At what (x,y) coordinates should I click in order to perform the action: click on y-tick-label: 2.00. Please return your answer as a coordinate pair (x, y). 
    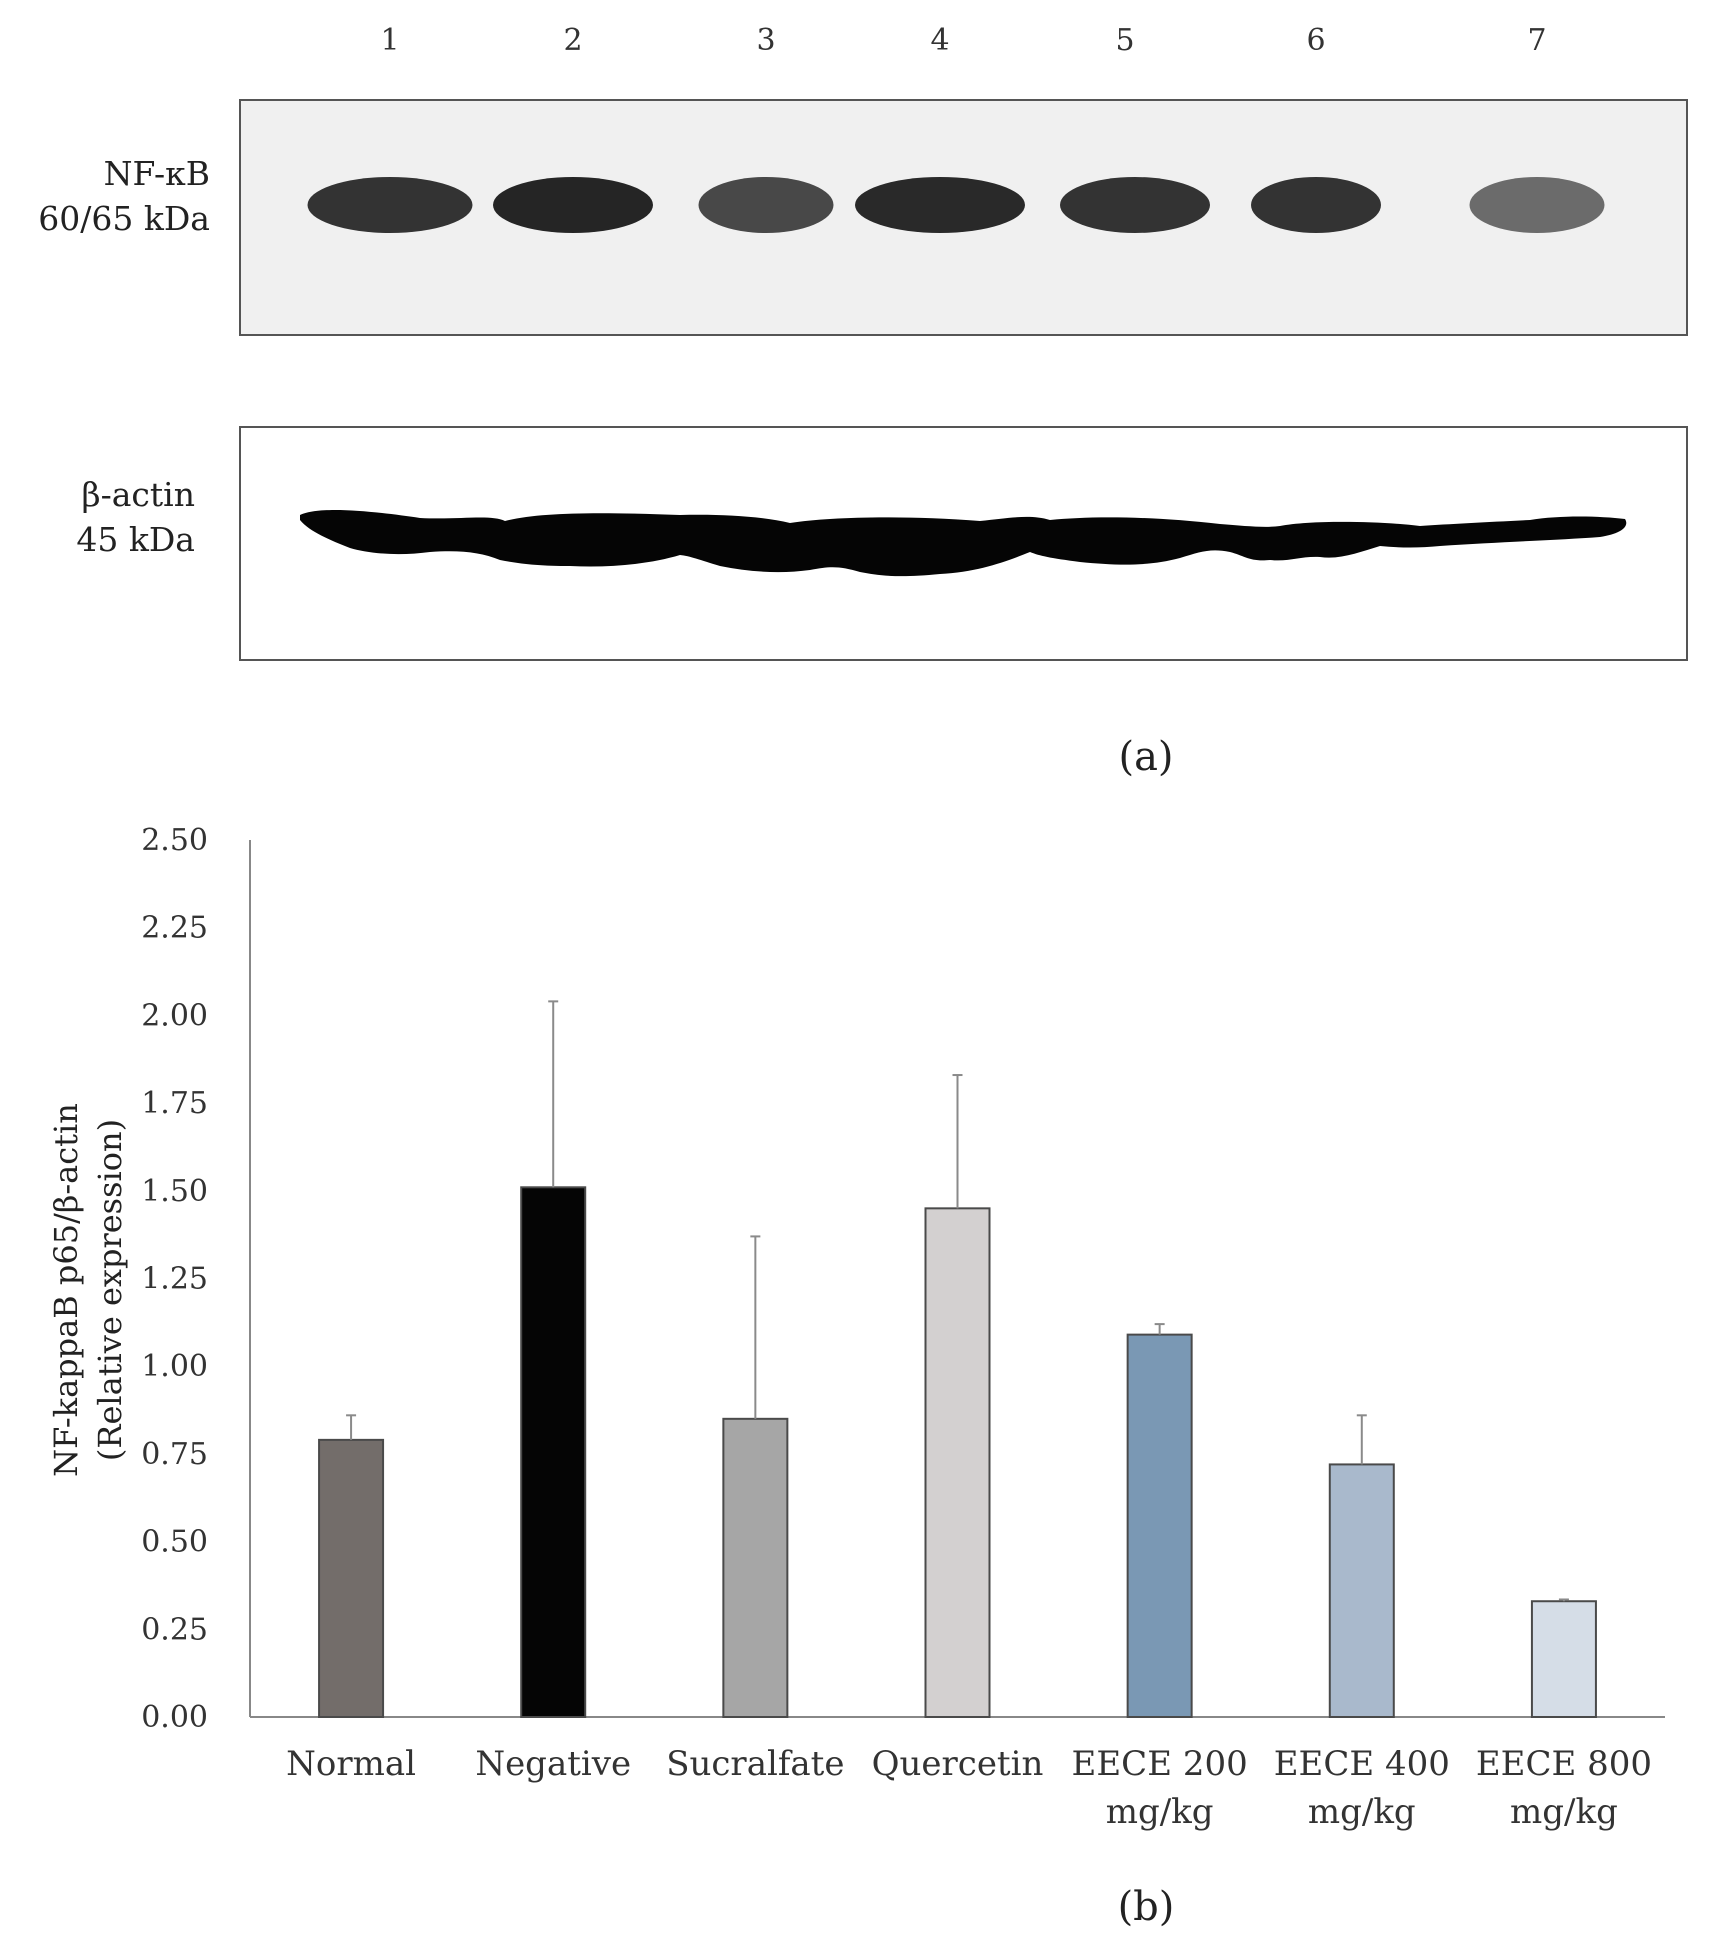
    Looking at the image, I should click on (174, 1015).